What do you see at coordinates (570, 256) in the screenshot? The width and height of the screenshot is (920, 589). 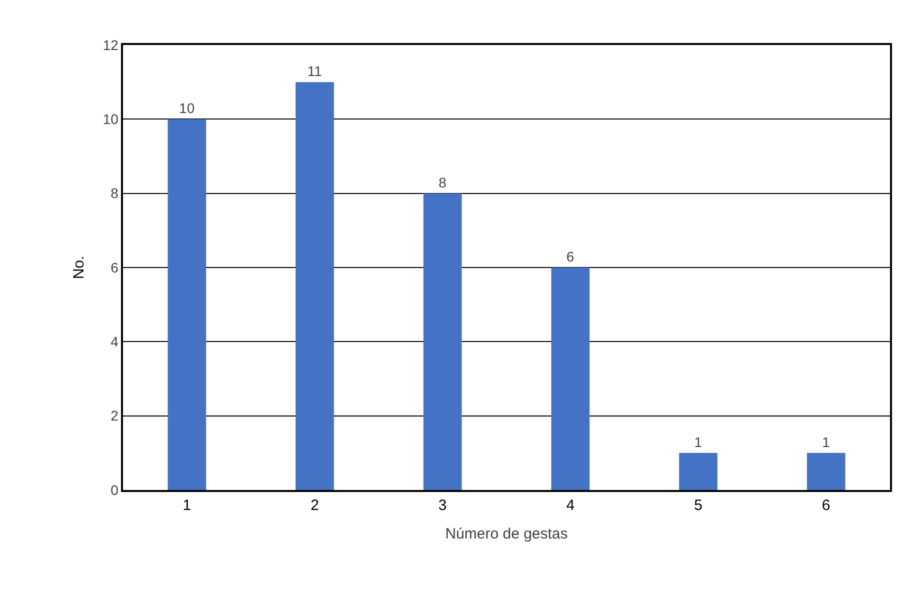 I see `data-label: 6` at bounding box center [570, 256].